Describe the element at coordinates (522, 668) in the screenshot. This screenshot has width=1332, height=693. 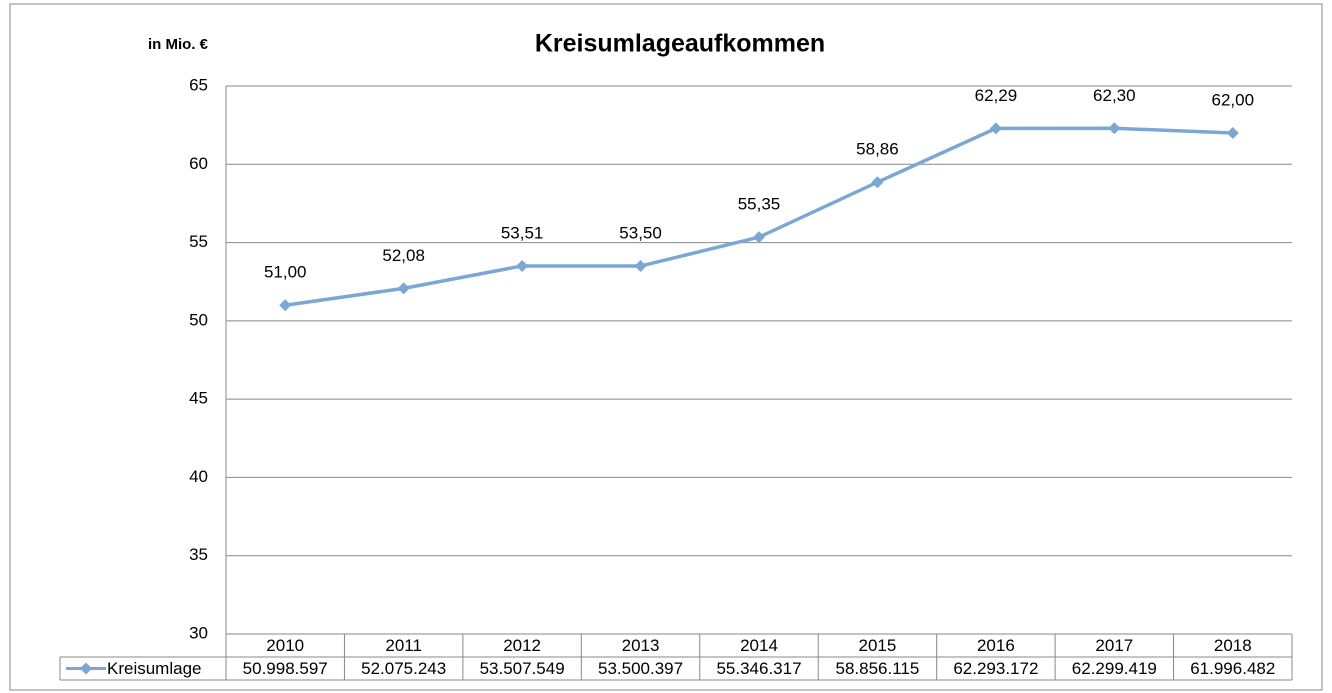
I see `table-value: 53.507.549` at that location.